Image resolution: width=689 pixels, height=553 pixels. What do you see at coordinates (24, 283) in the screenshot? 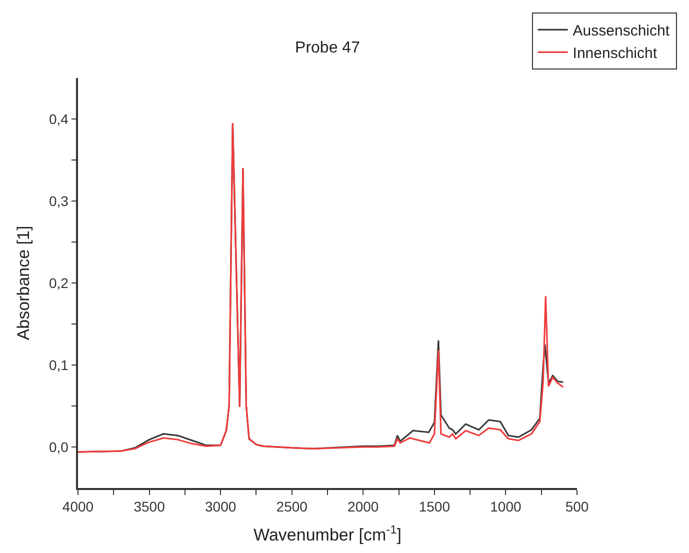
I see `y-axis-title: Absorbance [1]` at bounding box center [24, 283].